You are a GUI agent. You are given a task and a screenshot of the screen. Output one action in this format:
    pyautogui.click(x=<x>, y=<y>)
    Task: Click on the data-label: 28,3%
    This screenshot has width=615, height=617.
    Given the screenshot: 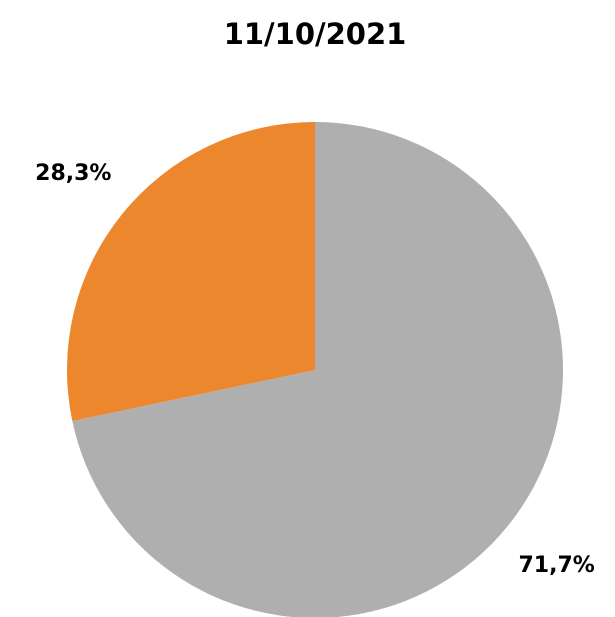 What is the action you would take?
    pyautogui.click(x=73, y=173)
    